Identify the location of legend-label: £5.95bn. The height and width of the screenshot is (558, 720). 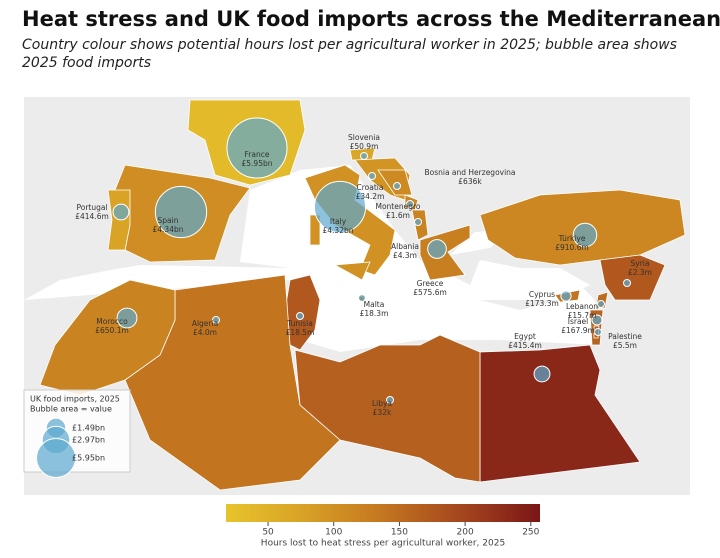
(88, 458).